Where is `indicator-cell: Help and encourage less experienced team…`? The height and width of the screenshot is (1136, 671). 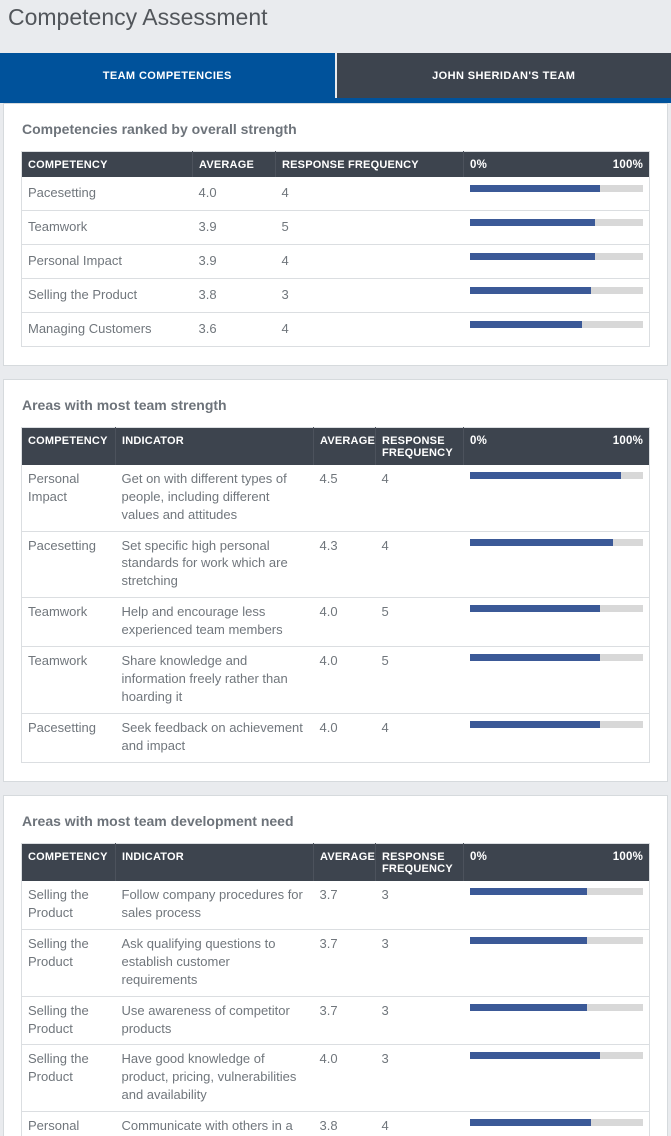 indicator-cell: Help and encourage less experienced team… is located at coordinates (214, 622).